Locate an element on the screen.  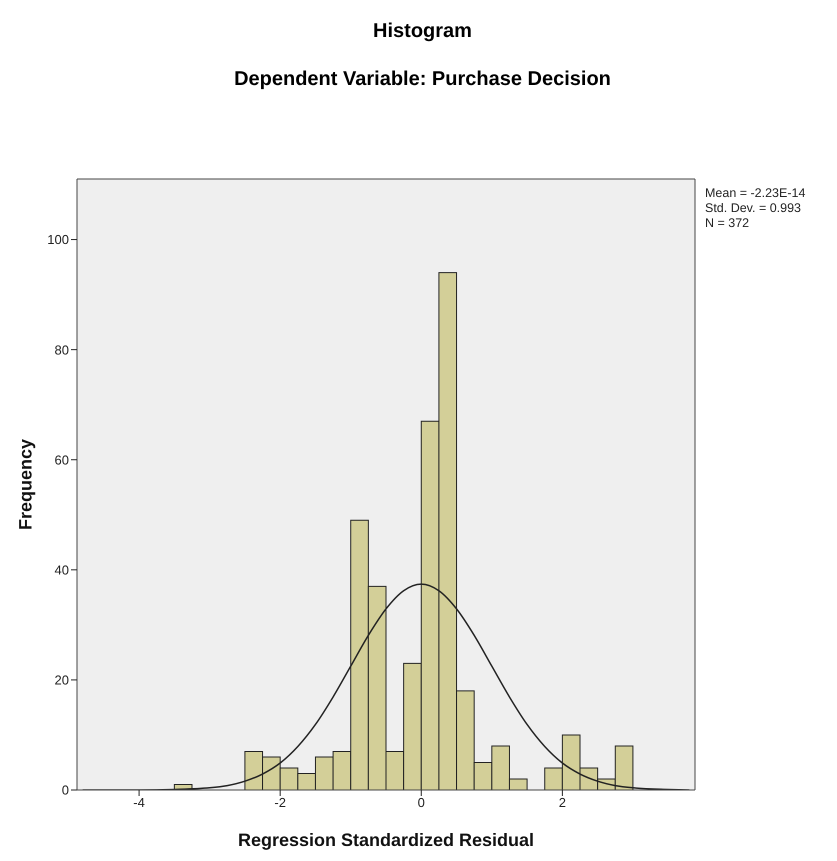
chart-subtitle: Dependent Variable: Purchase Decision is located at coordinates (422, 79).